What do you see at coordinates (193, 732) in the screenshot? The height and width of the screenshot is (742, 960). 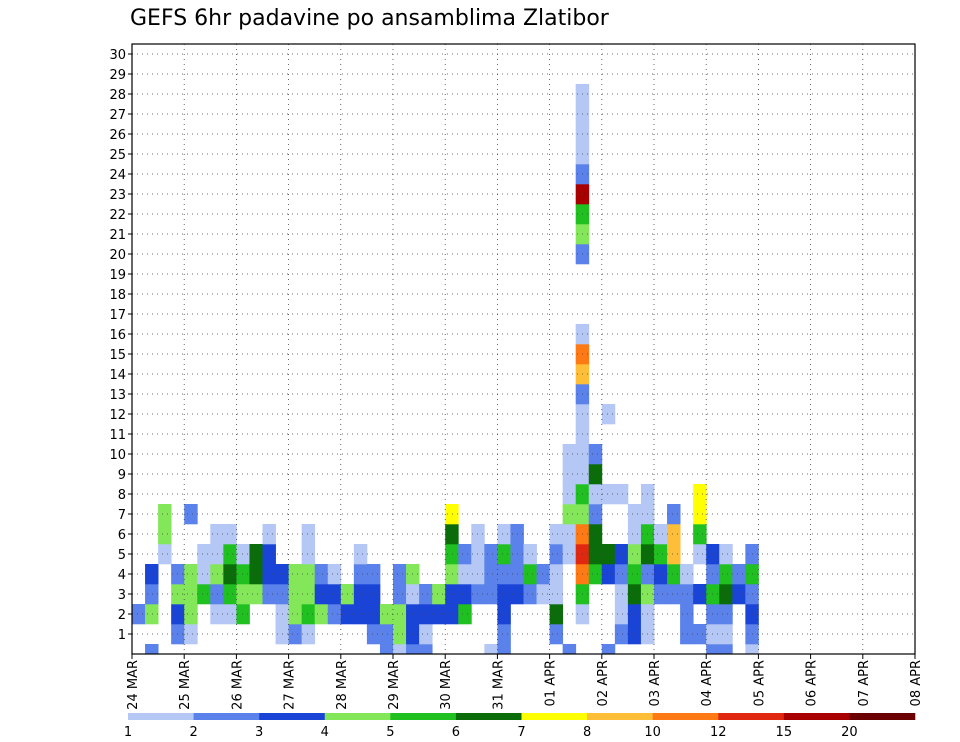 I see `colorbar-label: 2` at bounding box center [193, 732].